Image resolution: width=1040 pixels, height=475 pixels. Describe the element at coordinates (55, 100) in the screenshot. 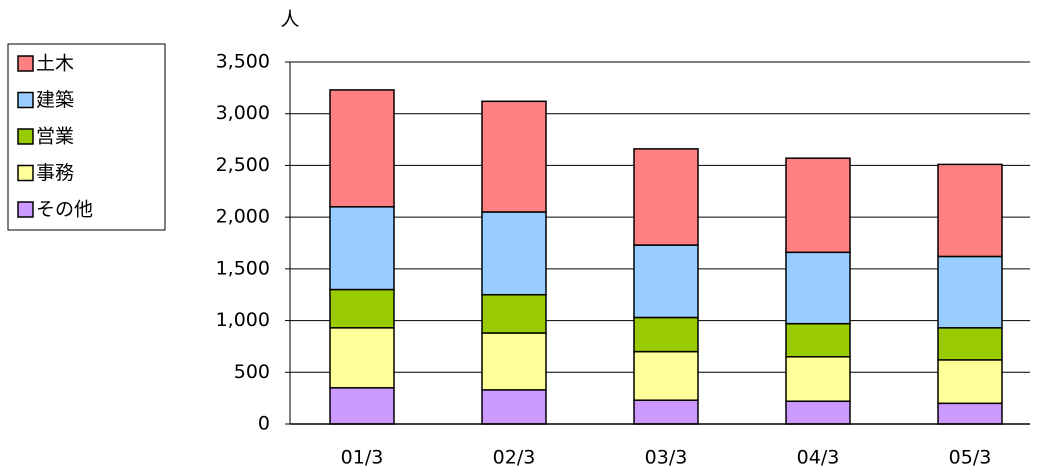

I see `legend-label: 建築` at that location.